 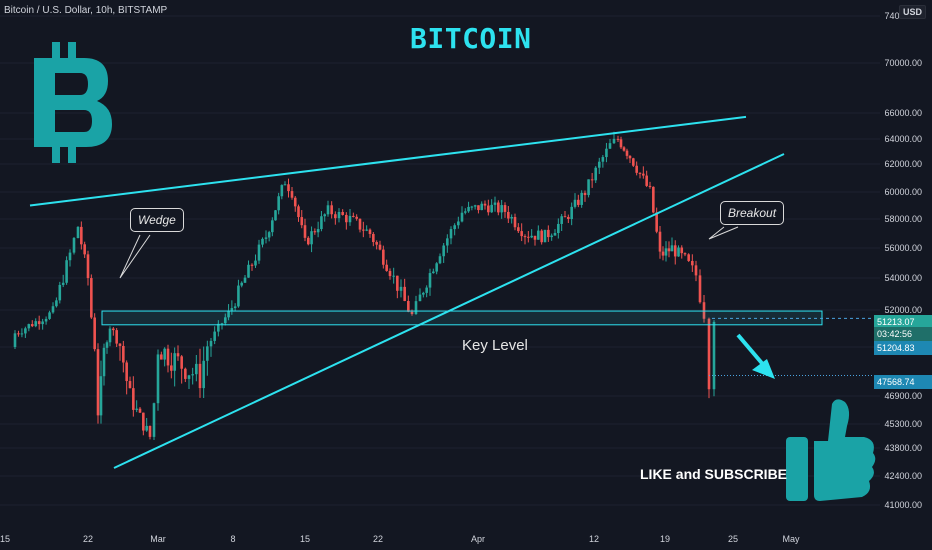 I want to click on bitcoin-logo-icon, so click(x=73, y=102).